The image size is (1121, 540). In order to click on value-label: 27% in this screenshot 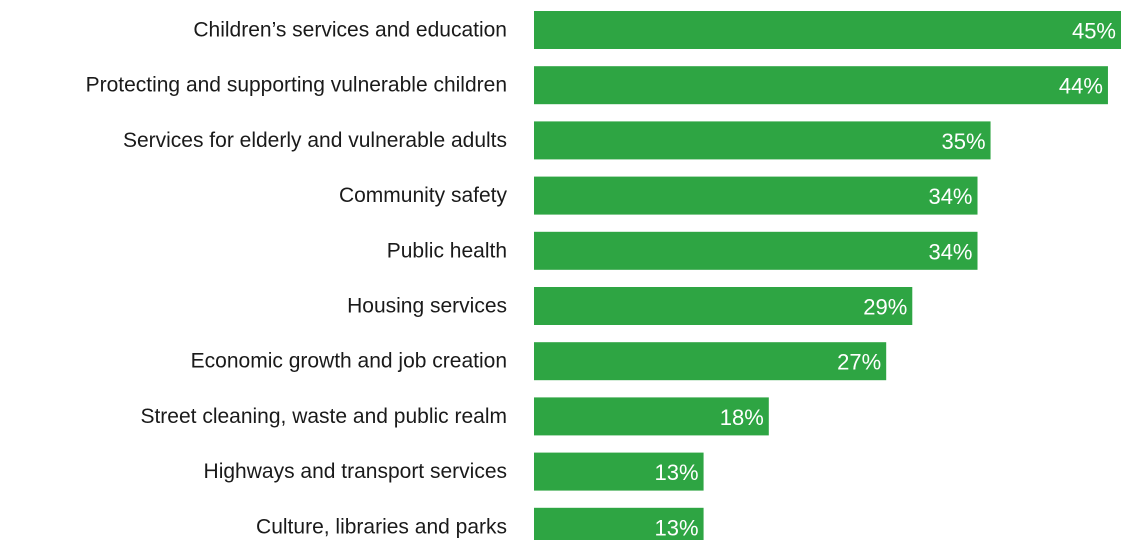, I will do `click(859, 362)`.